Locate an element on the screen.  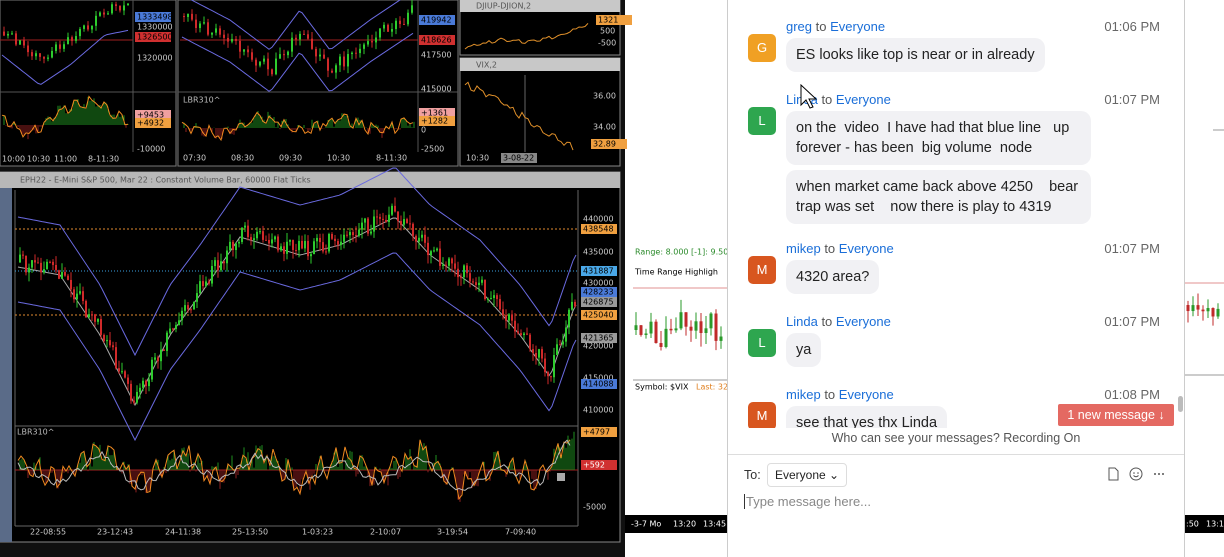
timestamp: 01:07 PM is located at coordinates (1132, 99).